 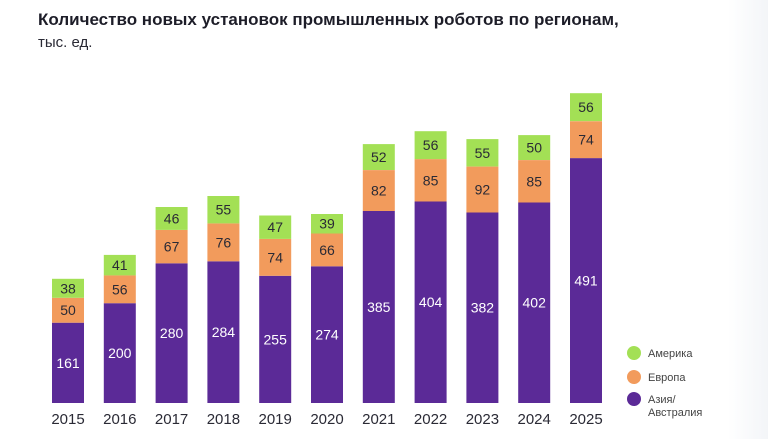 I want to click on bar-segment-asia-2022, so click(x=430, y=302).